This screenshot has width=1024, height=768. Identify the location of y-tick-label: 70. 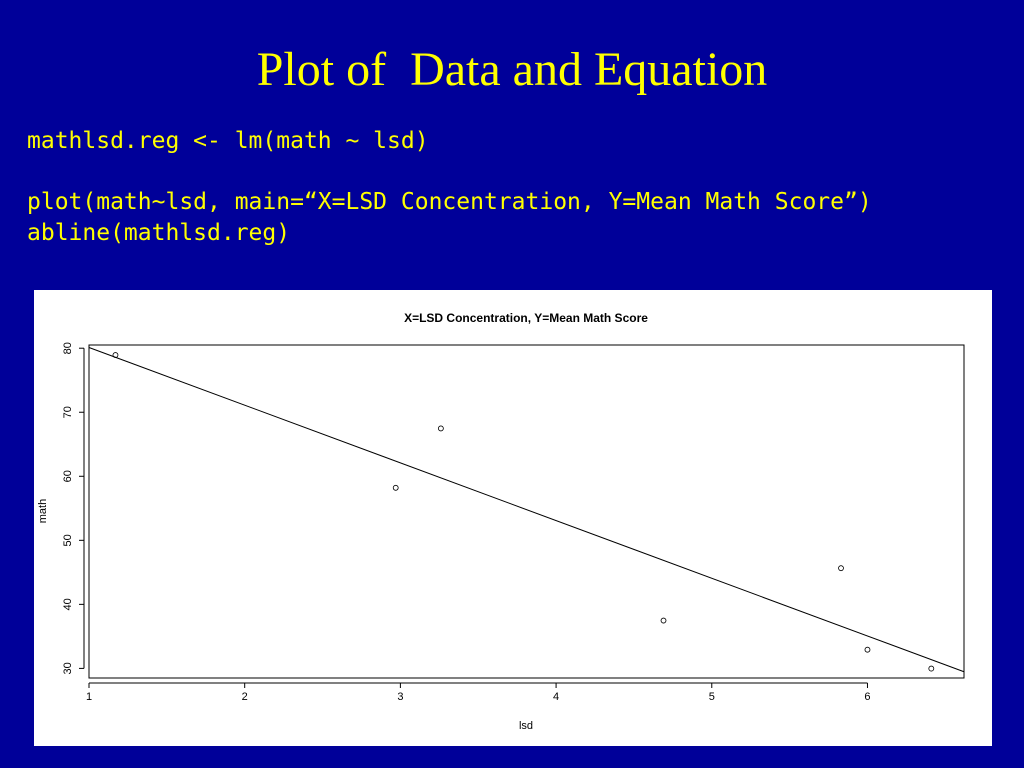
(68, 412).